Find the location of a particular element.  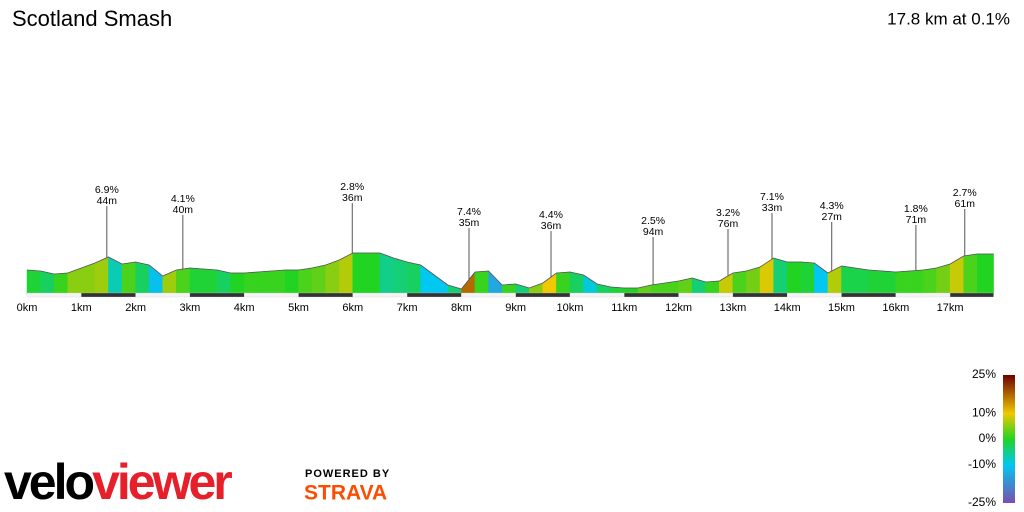

legend-tick-label: 0% is located at coordinates (988, 438).